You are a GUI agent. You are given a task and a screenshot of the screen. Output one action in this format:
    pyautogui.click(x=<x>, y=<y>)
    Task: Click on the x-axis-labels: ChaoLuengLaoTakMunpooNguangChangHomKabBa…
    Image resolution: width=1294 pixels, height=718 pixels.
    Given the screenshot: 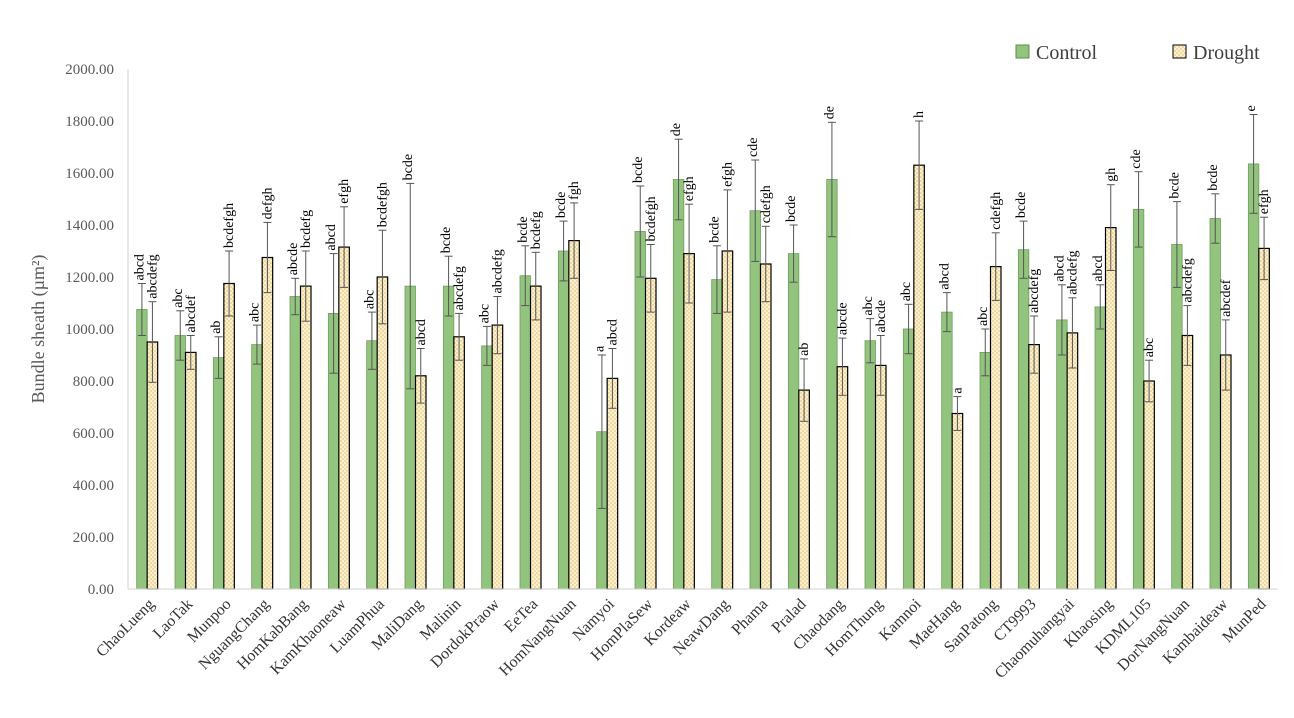 What is the action you would take?
    pyautogui.click(x=681, y=638)
    